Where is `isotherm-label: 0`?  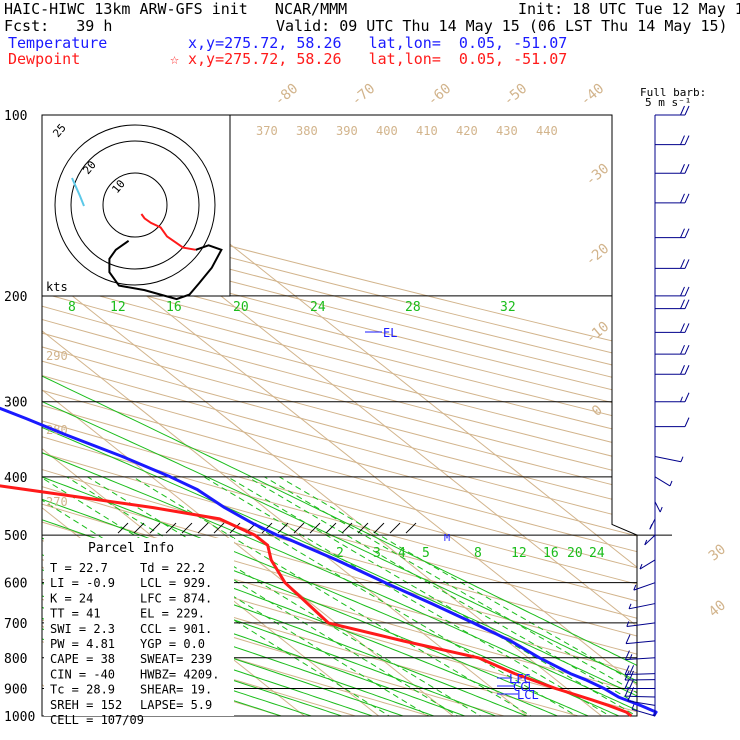 isotherm-label: 0 is located at coordinates (597, 411).